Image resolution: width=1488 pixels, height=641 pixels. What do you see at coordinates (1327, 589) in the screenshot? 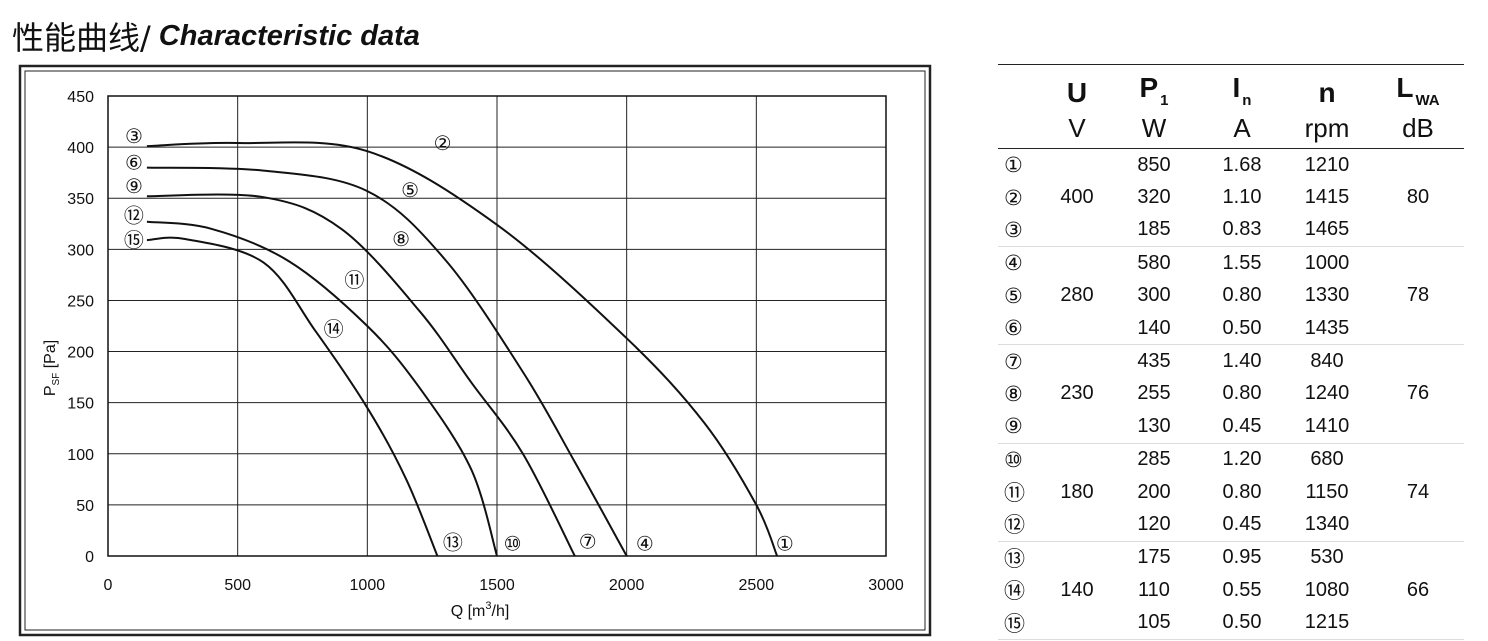
I see `cell-speed: 1080` at bounding box center [1327, 589].